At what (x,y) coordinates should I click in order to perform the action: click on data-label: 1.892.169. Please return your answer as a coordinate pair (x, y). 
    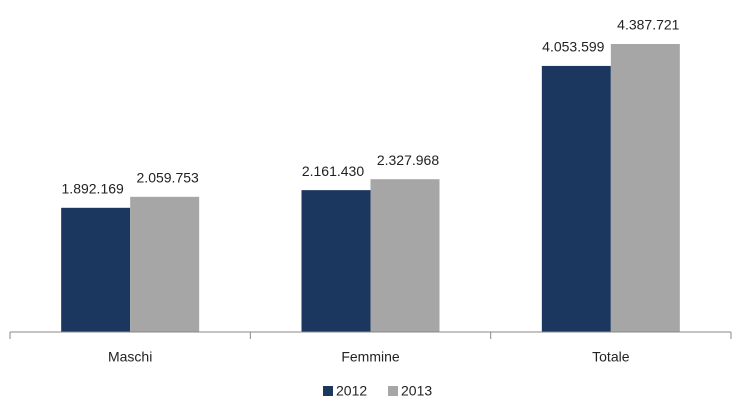
    Looking at the image, I should click on (93, 189).